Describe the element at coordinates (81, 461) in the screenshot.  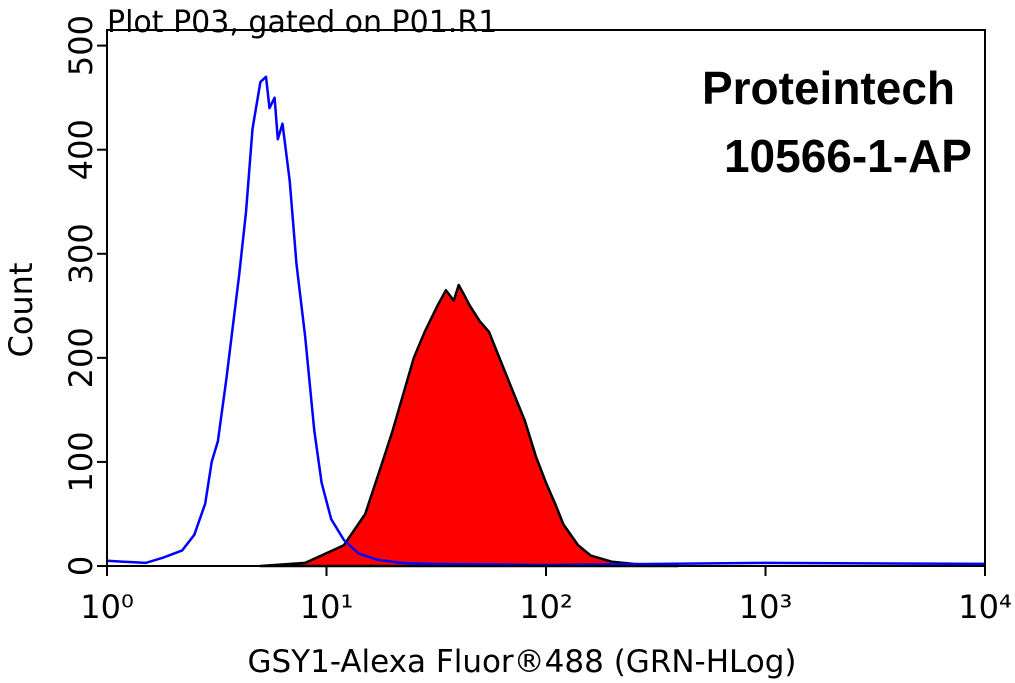
I see `y-tick-label: 100` at that location.